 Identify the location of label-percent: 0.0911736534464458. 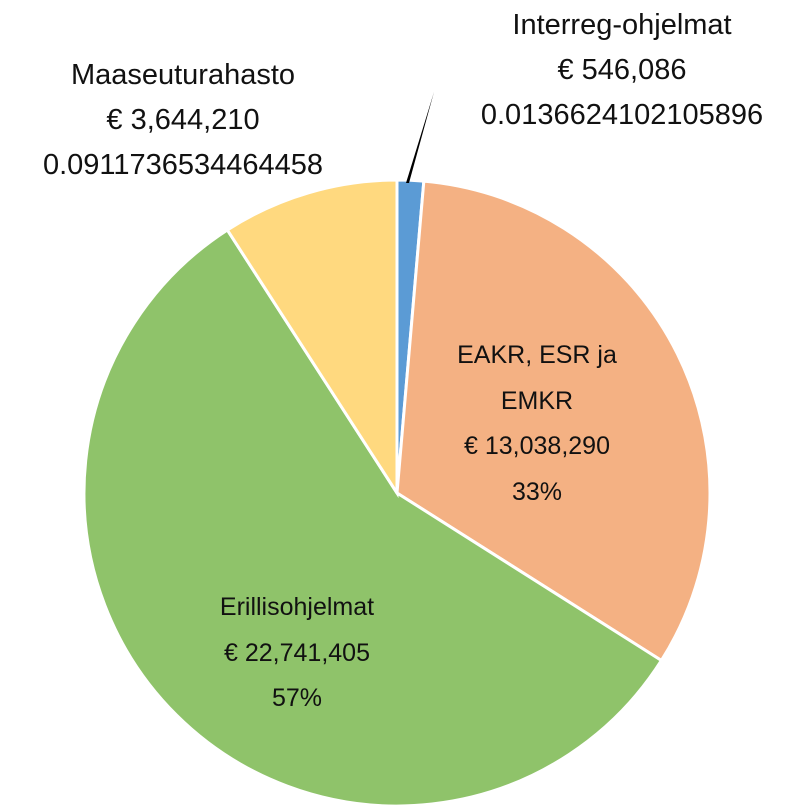
(183, 165).